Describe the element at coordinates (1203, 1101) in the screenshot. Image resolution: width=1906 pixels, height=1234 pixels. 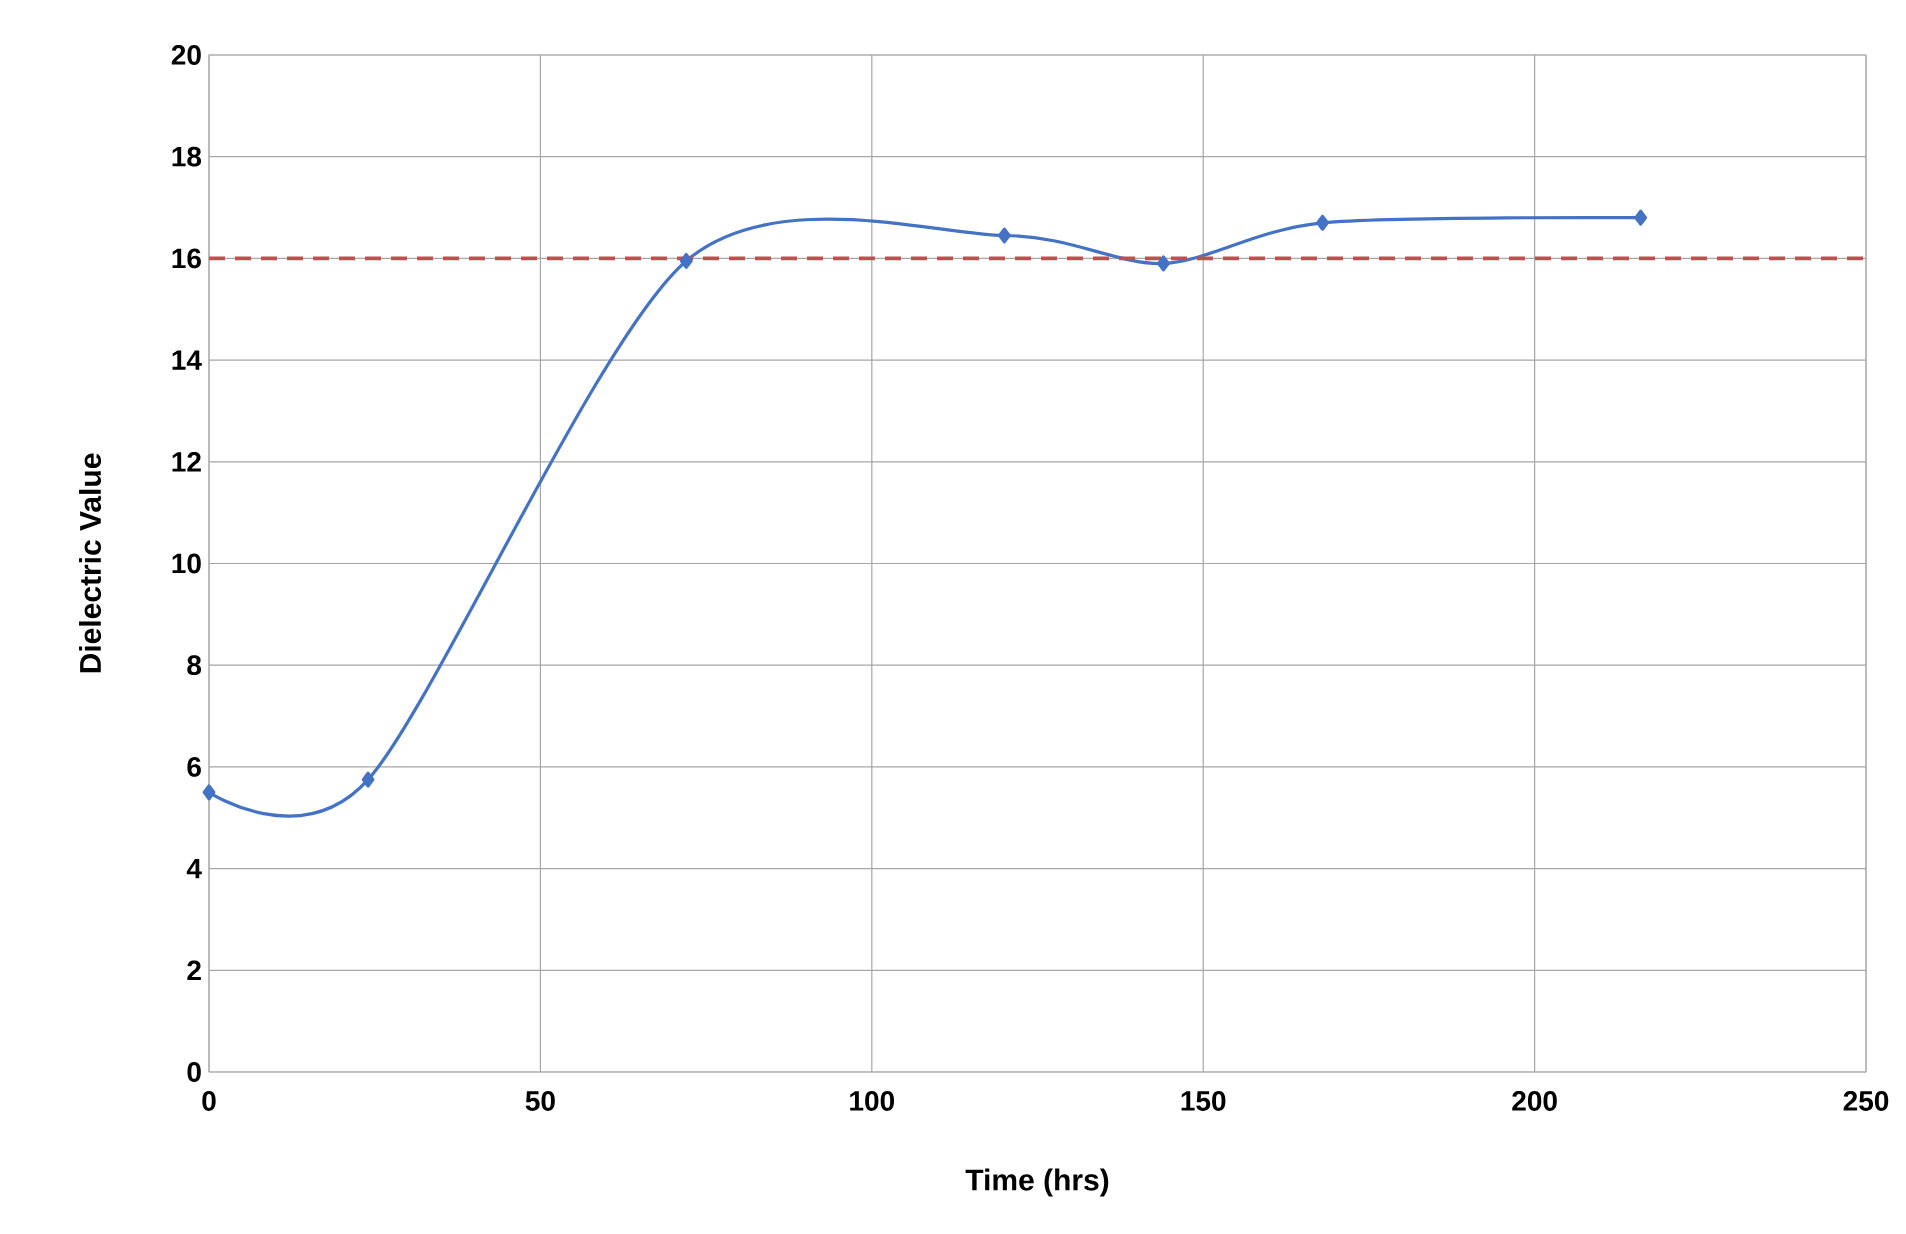
I see `x-tick-label: 150` at that location.